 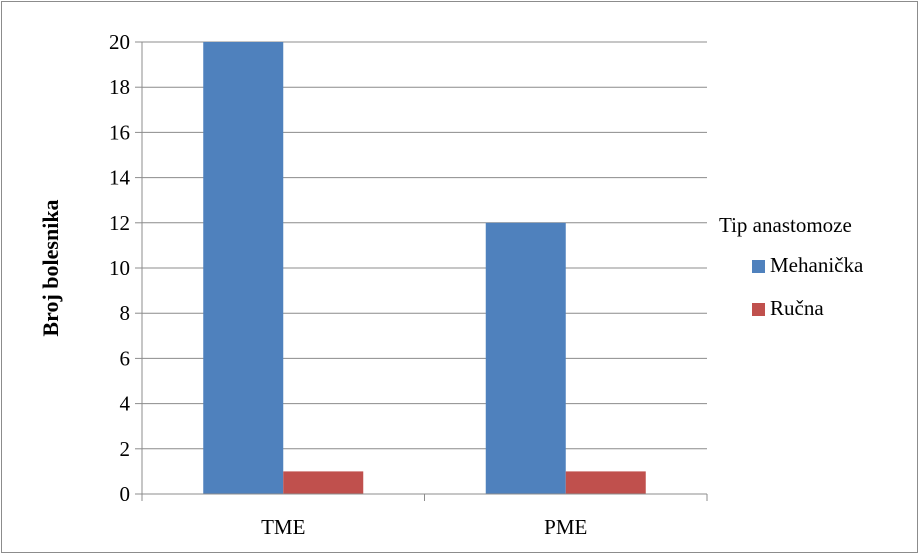 What do you see at coordinates (50, 267) in the screenshot?
I see `y-axis-title: Broj bolesnika` at bounding box center [50, 267].